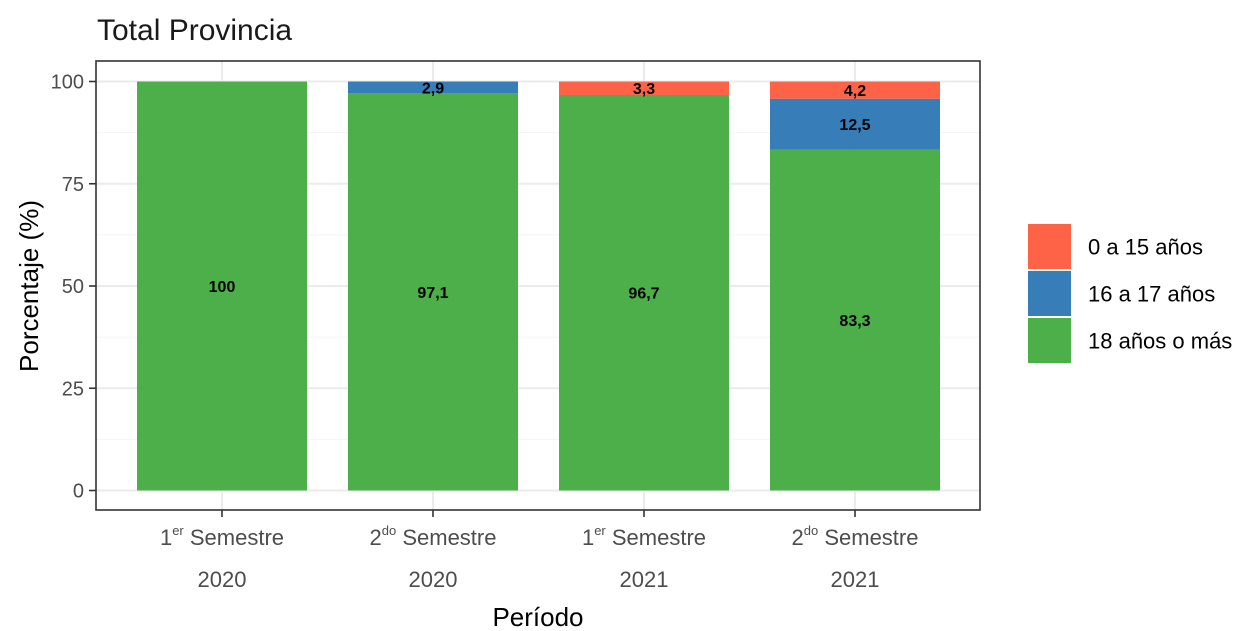  I want to click on x-axis-title: Período, so click(537, 616).